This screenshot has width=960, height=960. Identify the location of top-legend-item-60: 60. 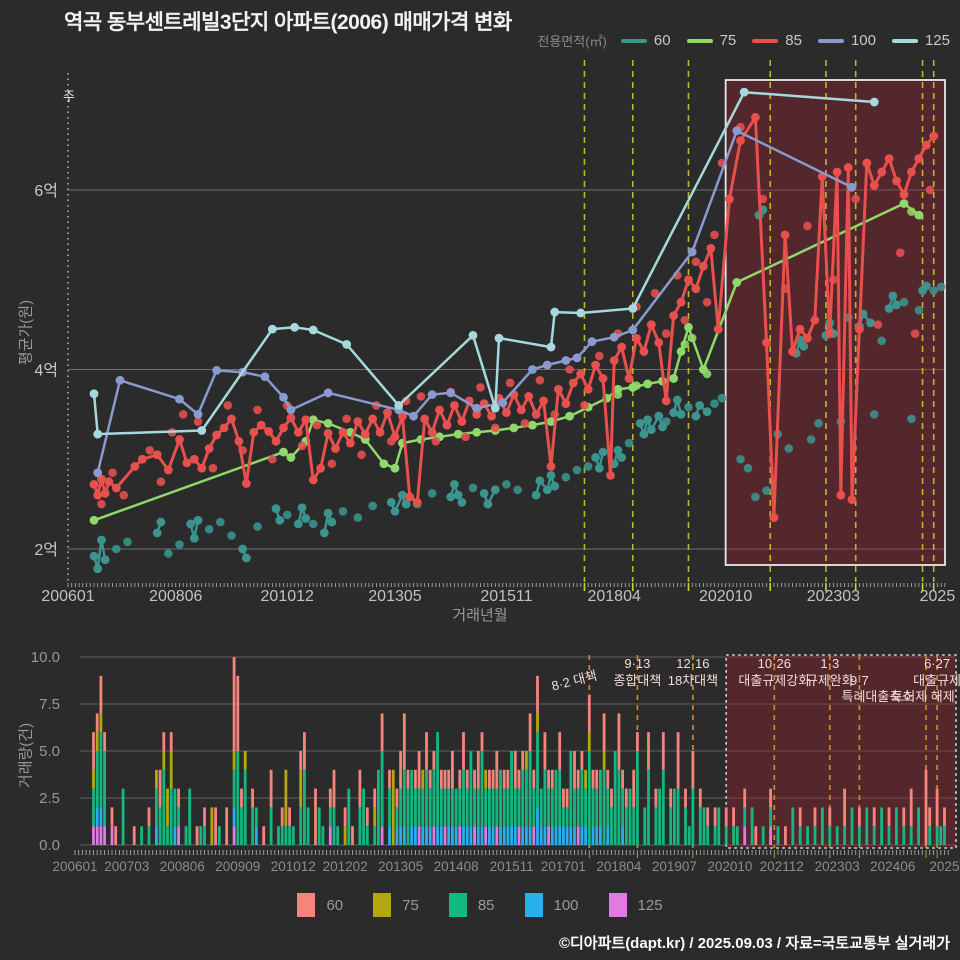
(645, 40).